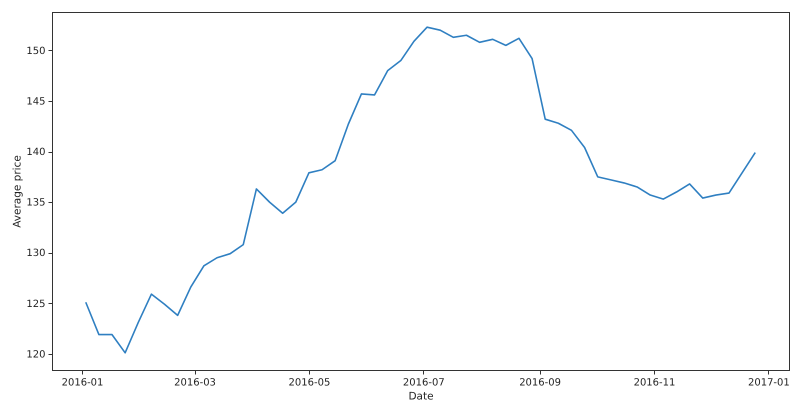 The image size is (805, 416). What do you see at coordinates (540, 383) in the screenshot?
I see `x-tick-label: 2016-09` at bounding box center [540, 383].